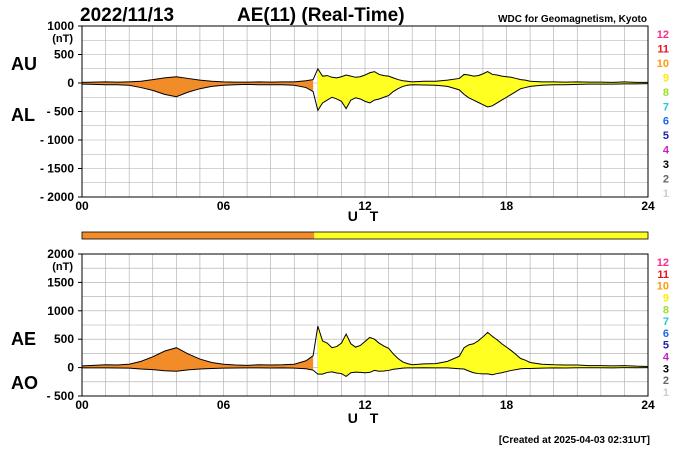 The height and width of the screenshot is (450, 700). I want to click on au-area, so click(482, 75).